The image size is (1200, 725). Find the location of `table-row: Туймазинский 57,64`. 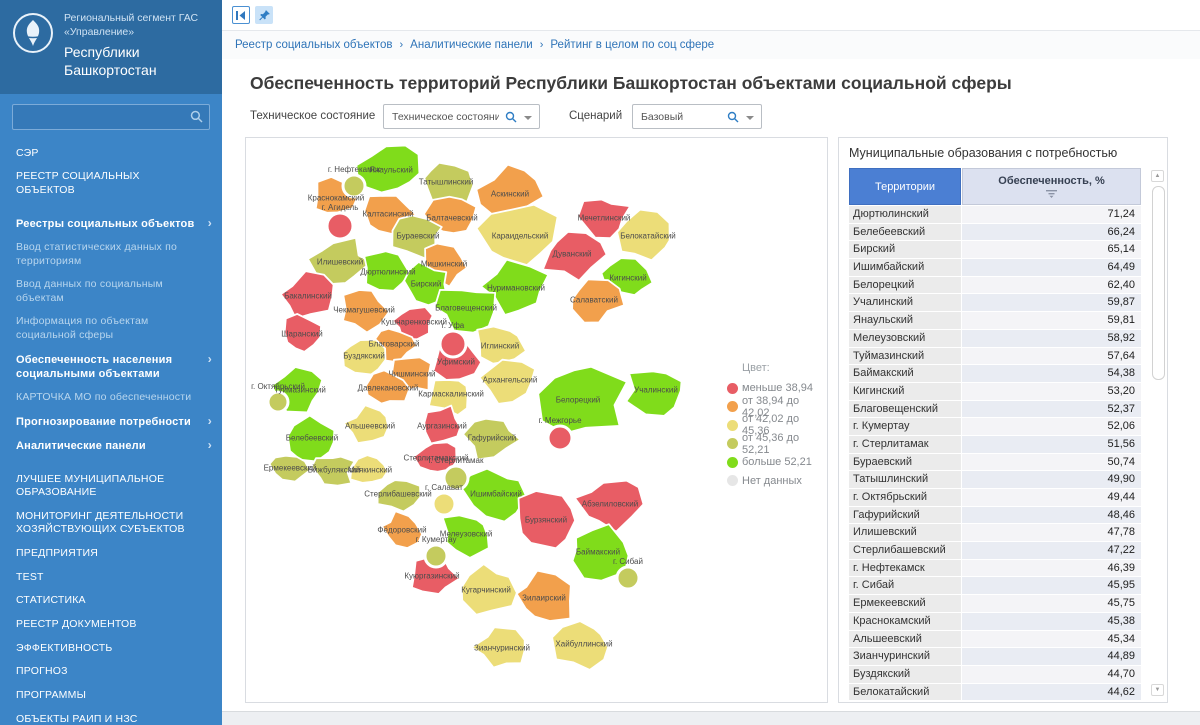

table-row: Туймазинский 57,64 is located at coordinates (995, 356).